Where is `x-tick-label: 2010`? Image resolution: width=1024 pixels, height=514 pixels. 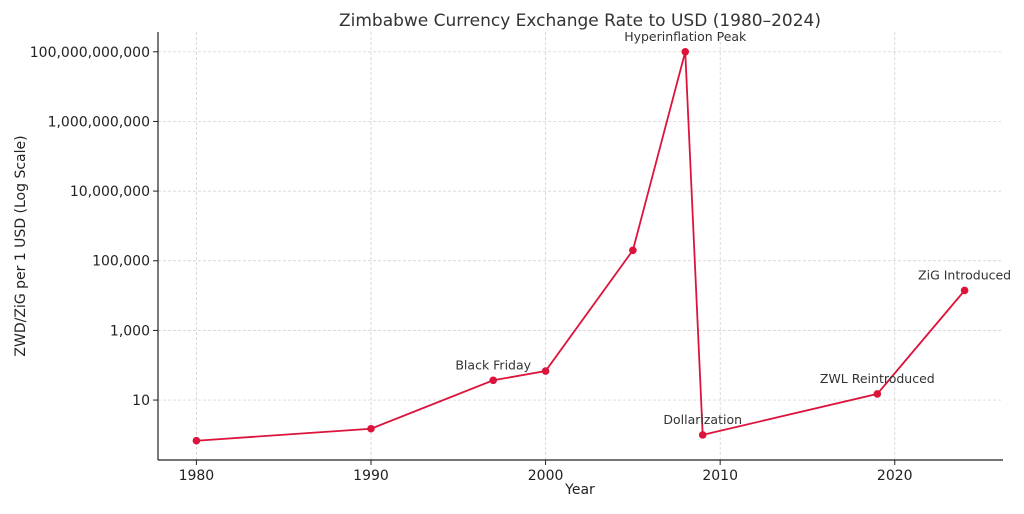
x-tick-label: 2010 is located at coordinates (720, 476).